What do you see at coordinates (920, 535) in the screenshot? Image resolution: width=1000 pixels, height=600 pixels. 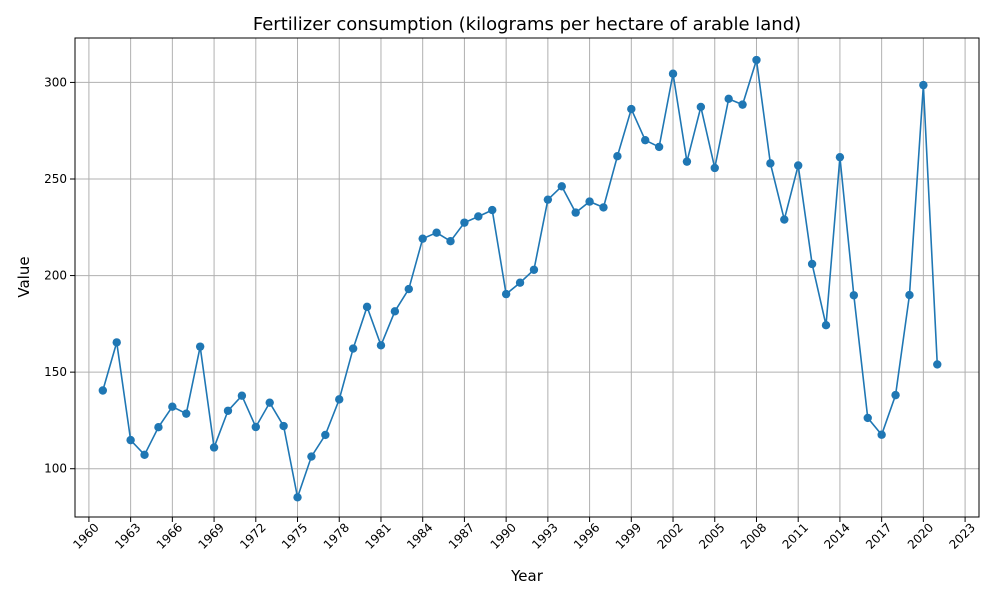 I see `x-tick-label: 2020` at bounding box center [920, 535].